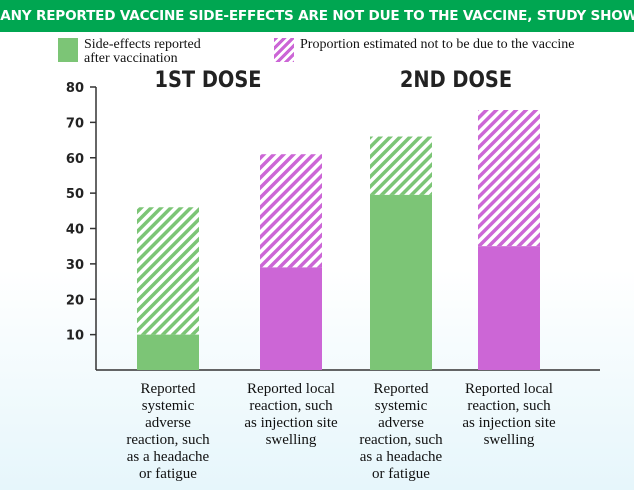  I want to click on legend-swatch-hatched, so click(284, 50).